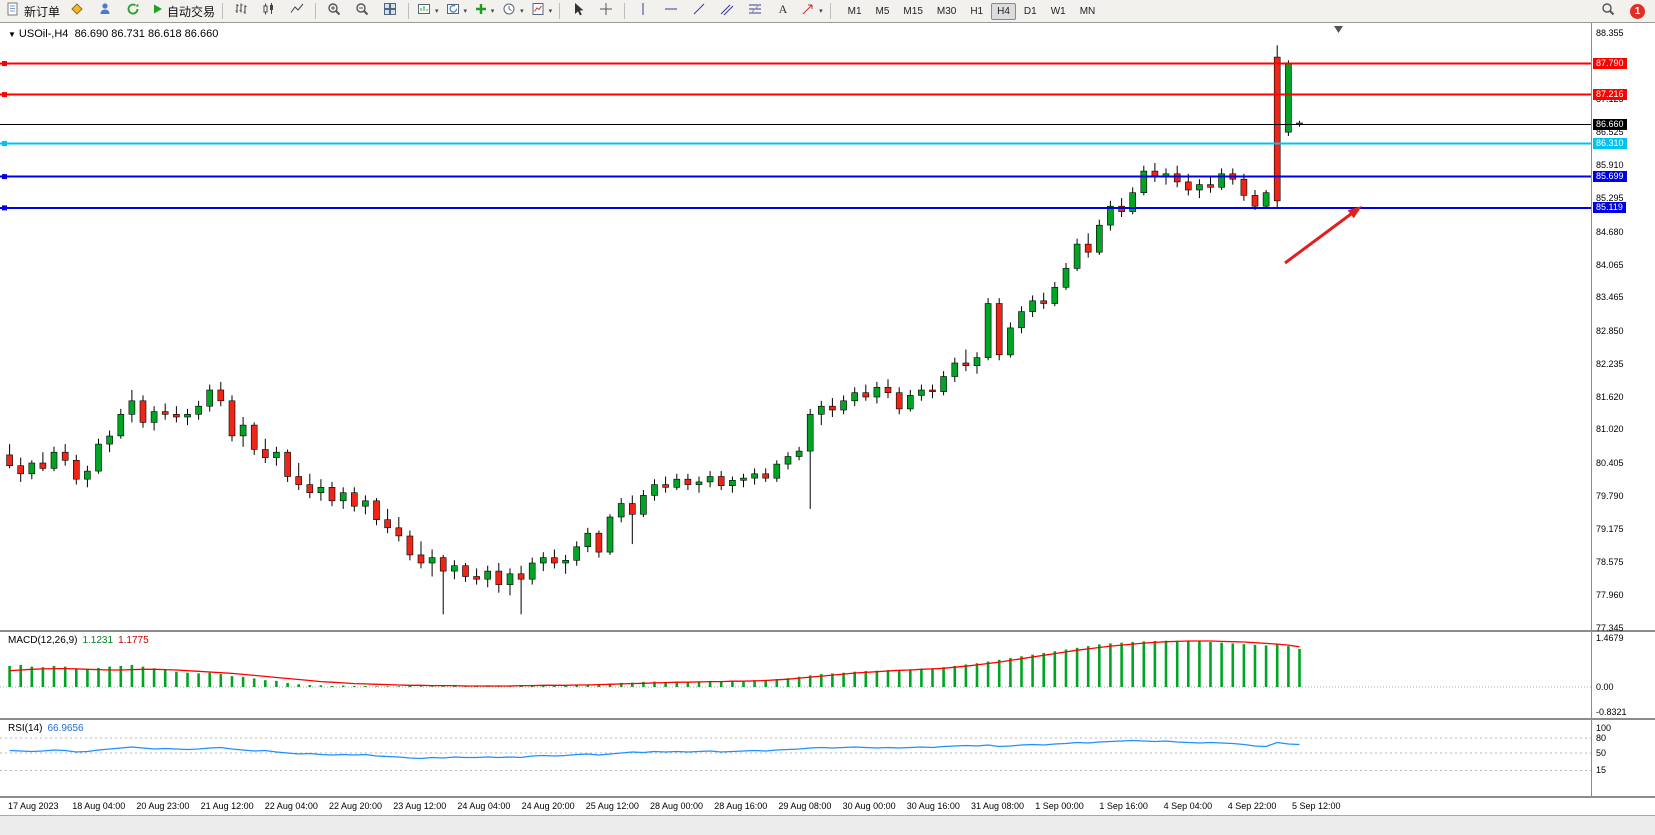 Image resolution: width=1655 pixels, height=835 pixels. I want to click on line-chart-button, so click(297, 11).